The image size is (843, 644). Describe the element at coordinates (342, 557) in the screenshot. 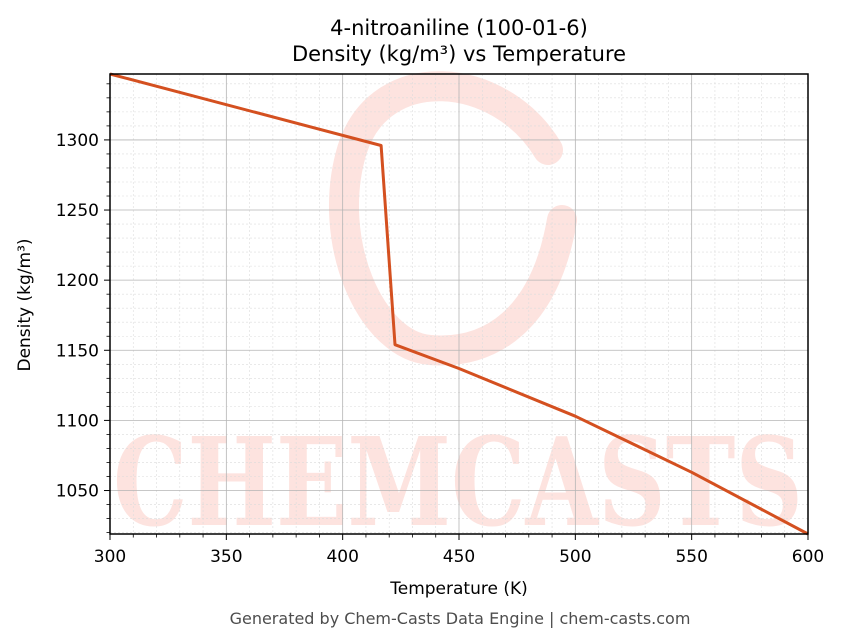

I see `x-tick-label: 400` at that location.